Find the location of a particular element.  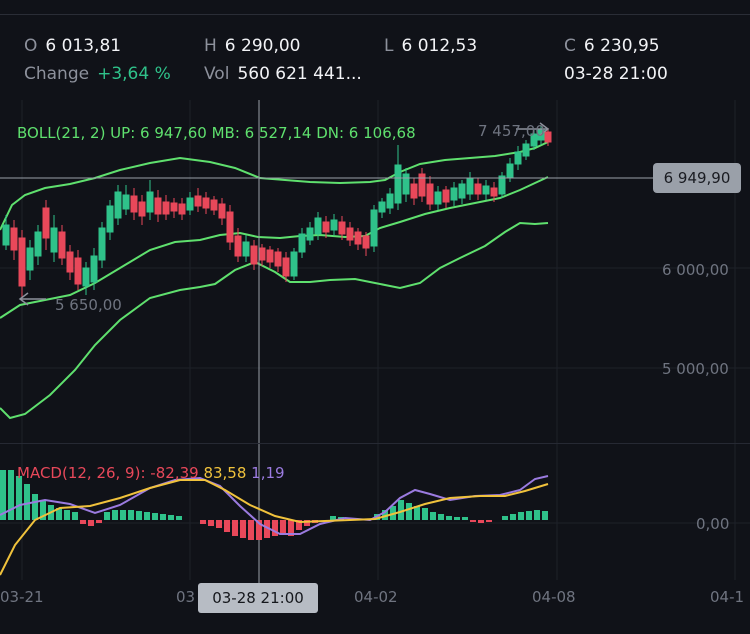

price-tick-6000: 6 000,00 is located at coordinates (695, 270).